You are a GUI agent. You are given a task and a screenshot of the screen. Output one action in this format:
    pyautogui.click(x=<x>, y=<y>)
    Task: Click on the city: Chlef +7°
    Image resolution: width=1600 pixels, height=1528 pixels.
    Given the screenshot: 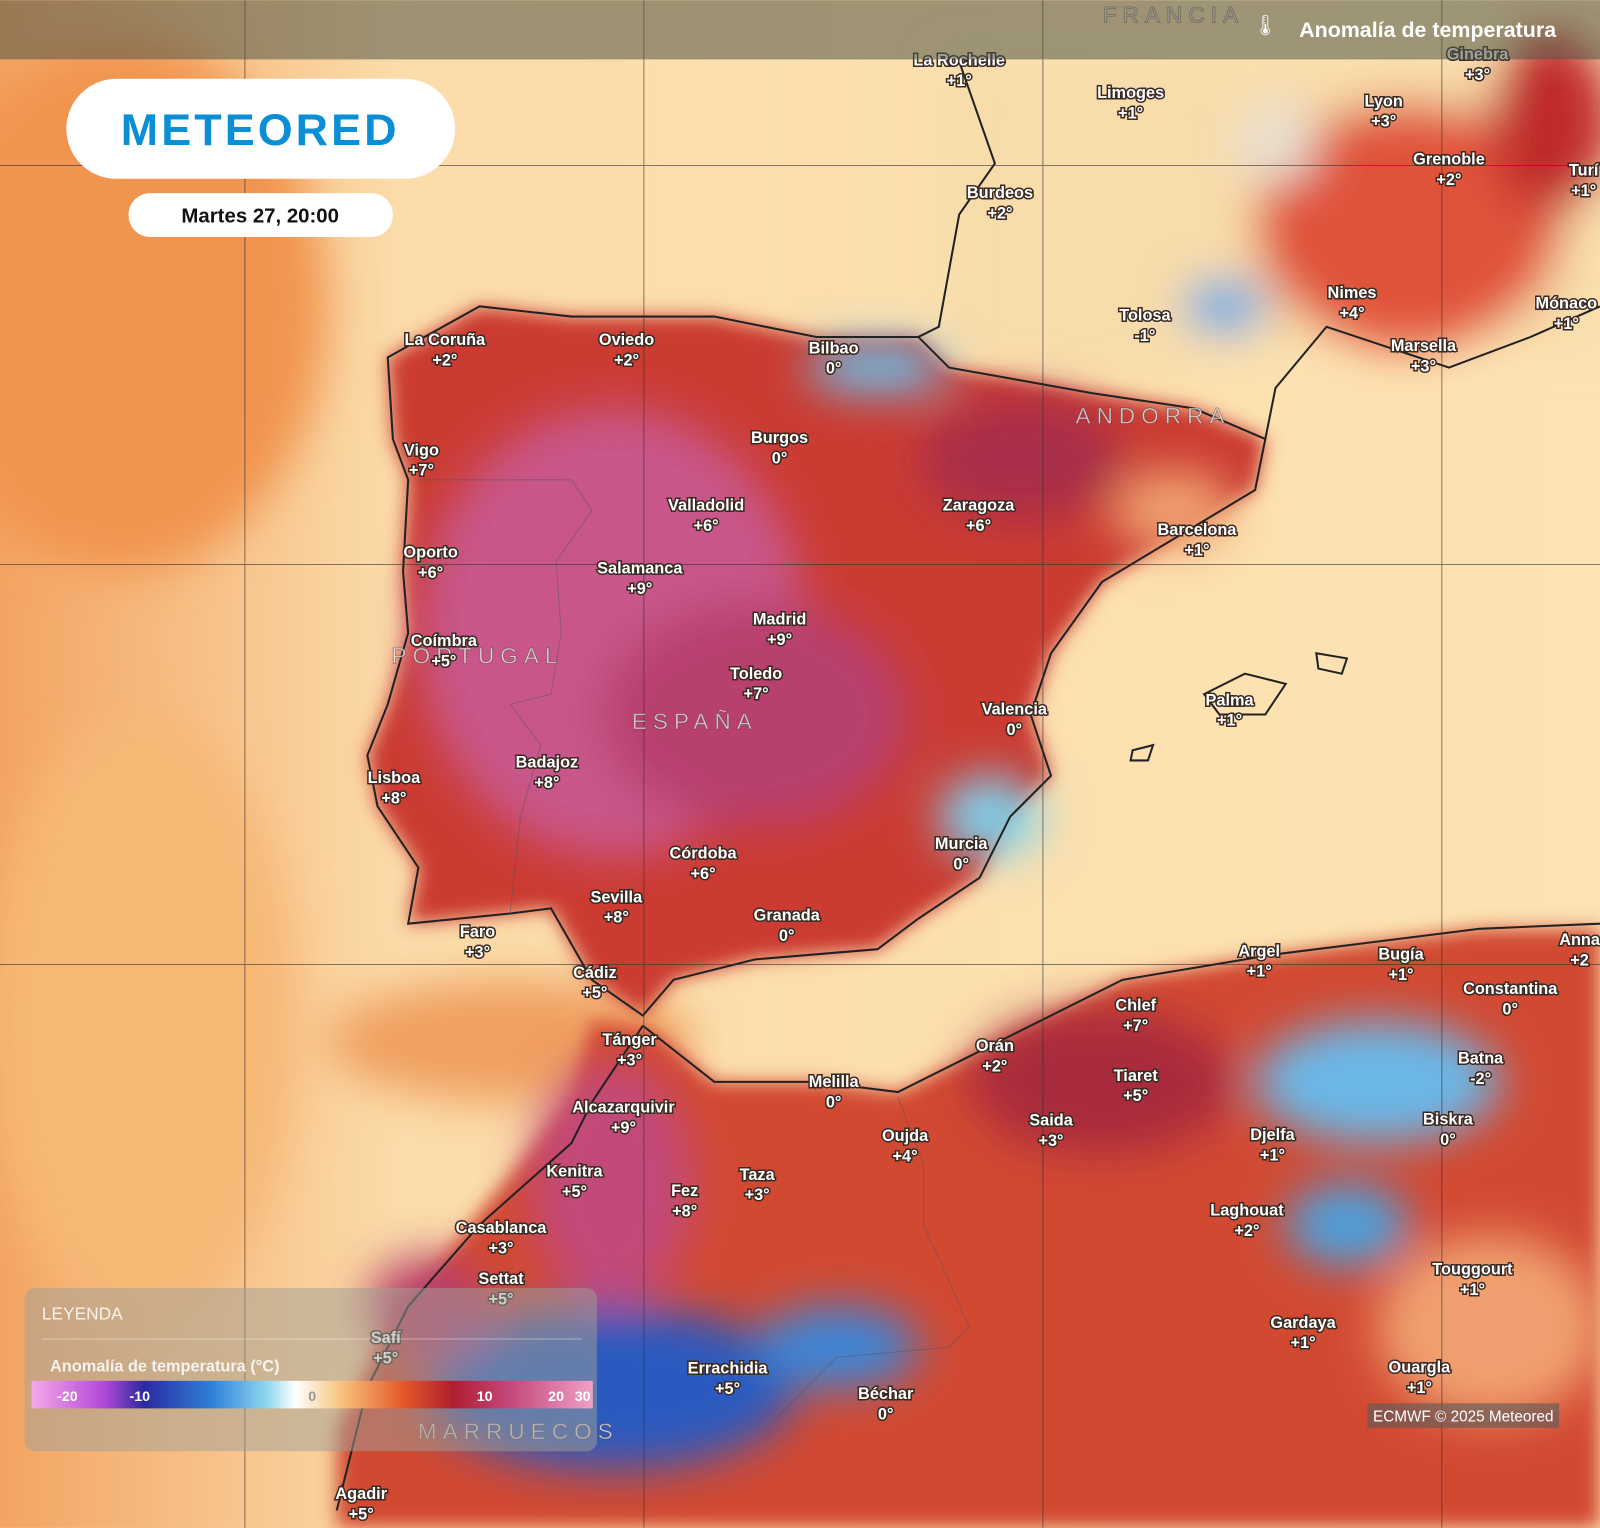 What is the action you would take?
    pyautogui.click(x=1136, y=1015)
    